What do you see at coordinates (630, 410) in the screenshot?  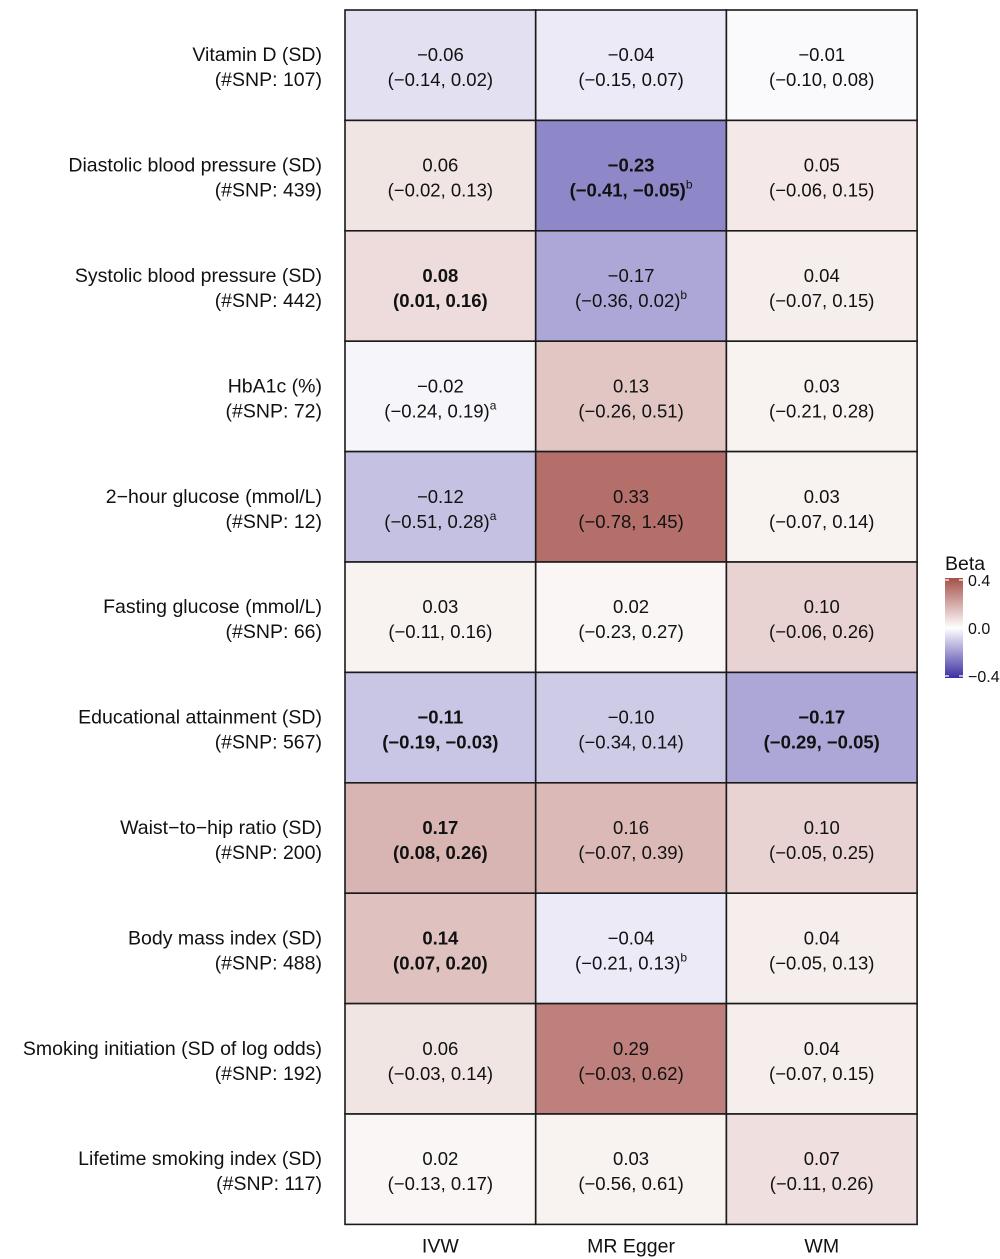 I see `cell-confidence-interval: (−0.26, 0.51)` at bounding box center [630, 410].